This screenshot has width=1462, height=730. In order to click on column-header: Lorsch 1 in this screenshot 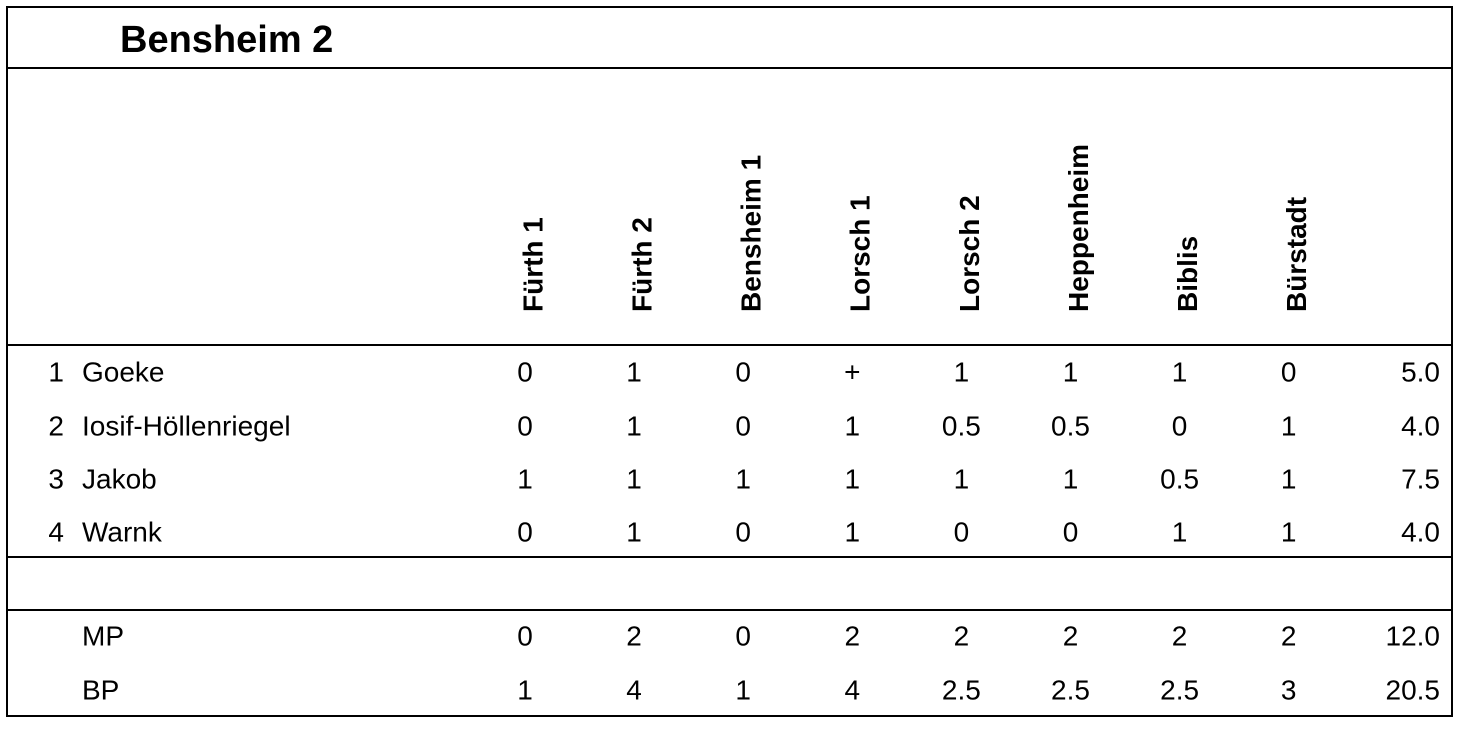, I will do `click(860, 253)`.